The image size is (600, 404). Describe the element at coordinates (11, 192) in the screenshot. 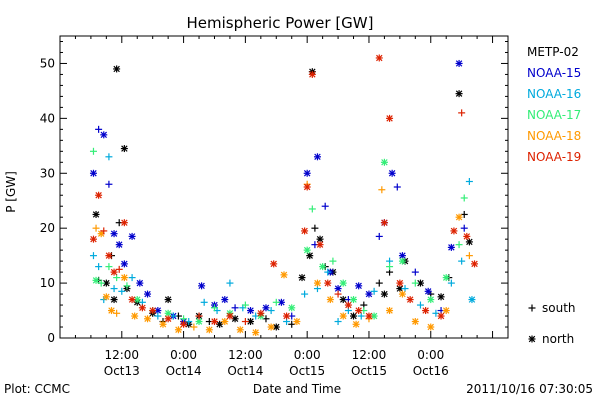

I see `y-axis-label: P [GW]` at that location.